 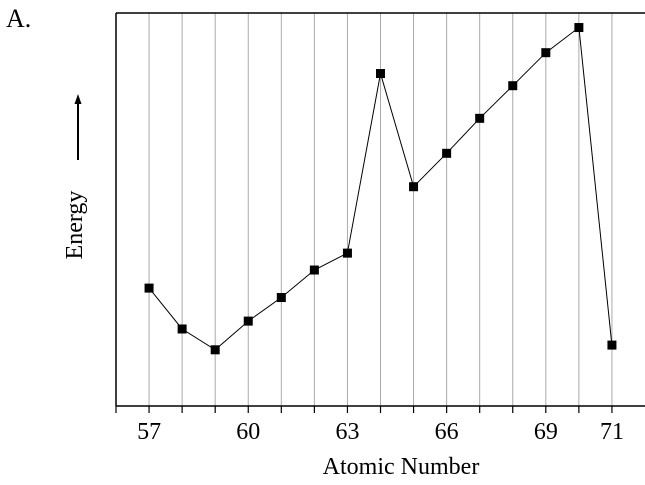 What do you see at coordinates (546, 432) in the screenshot?
I see `x-tick-label: 69` at bounding box center [546, 432].